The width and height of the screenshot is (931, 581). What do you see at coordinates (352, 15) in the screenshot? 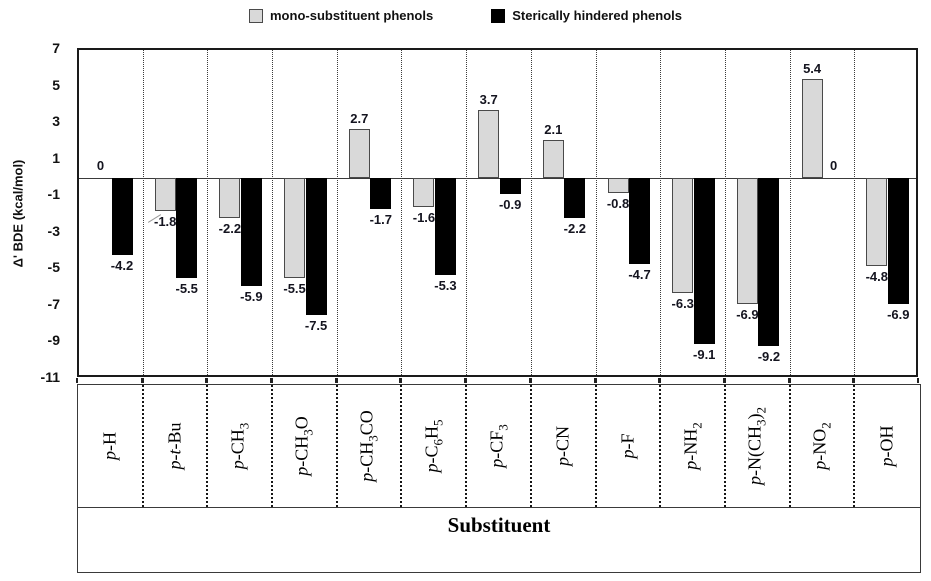
I see `legend-label-mono: mono-substituent phenols` at bounding box center [352, 15].